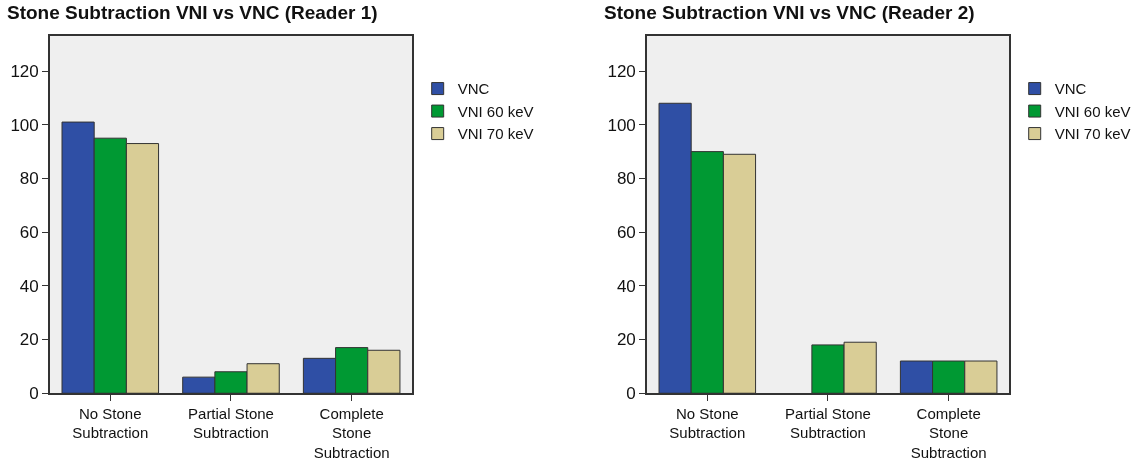  I want to click on chart-title: Stone Subtraction VNI vs VNC (Reader 1), so click(192, 12).